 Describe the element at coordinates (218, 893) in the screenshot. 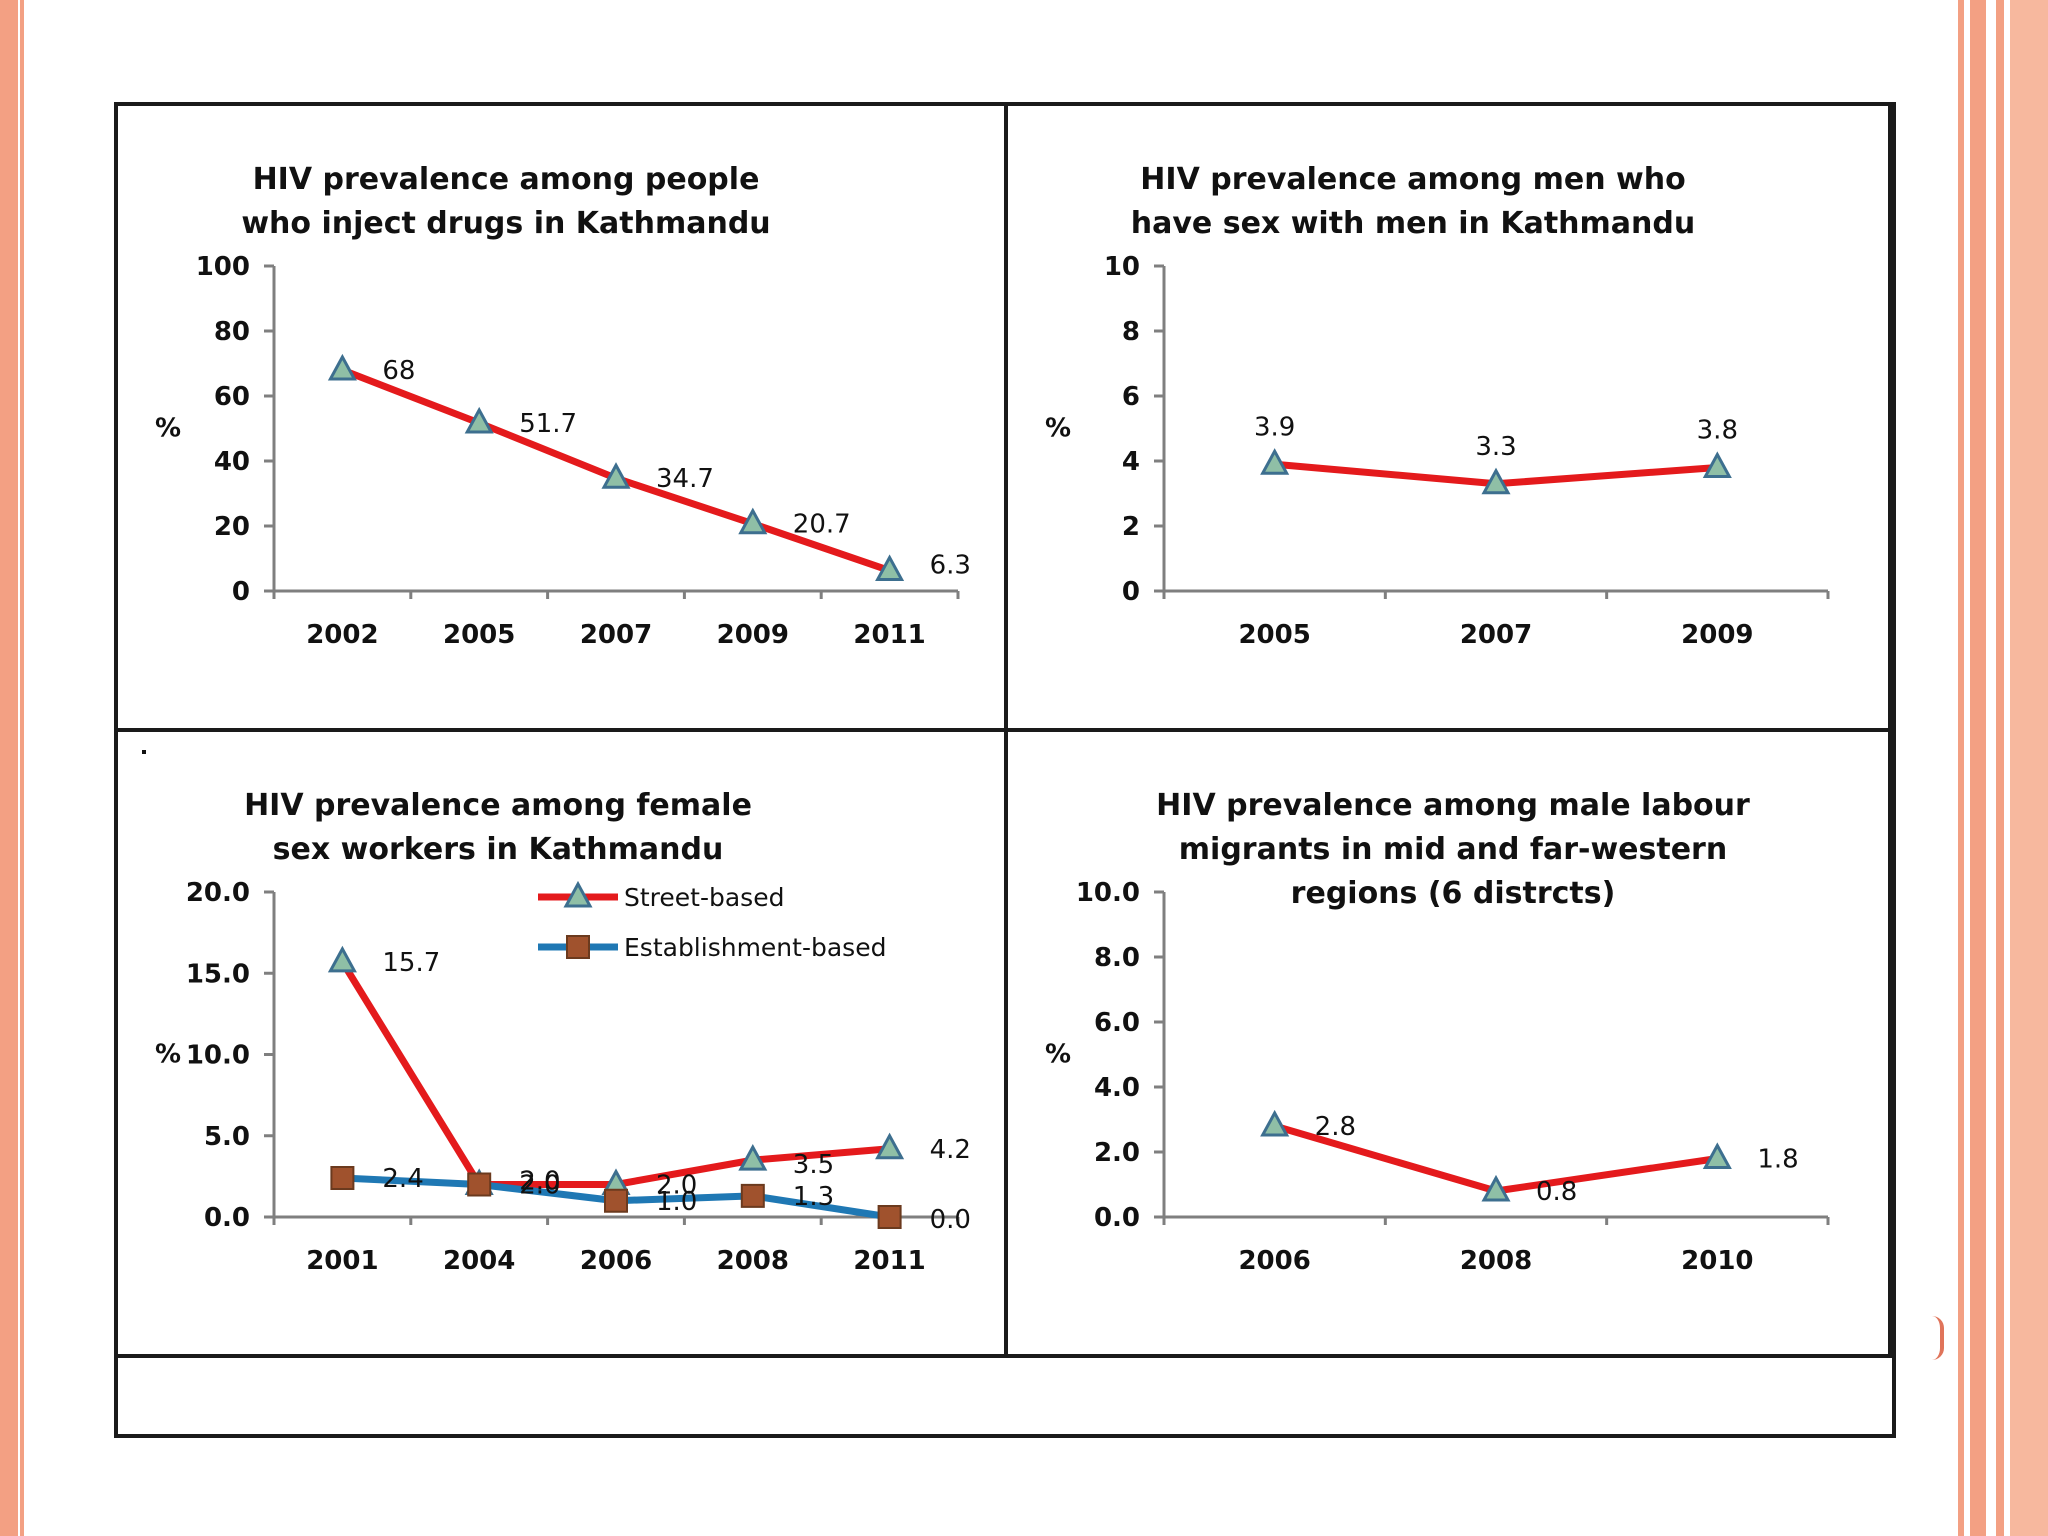

I see `y-tick-label: 20.0` at that location.